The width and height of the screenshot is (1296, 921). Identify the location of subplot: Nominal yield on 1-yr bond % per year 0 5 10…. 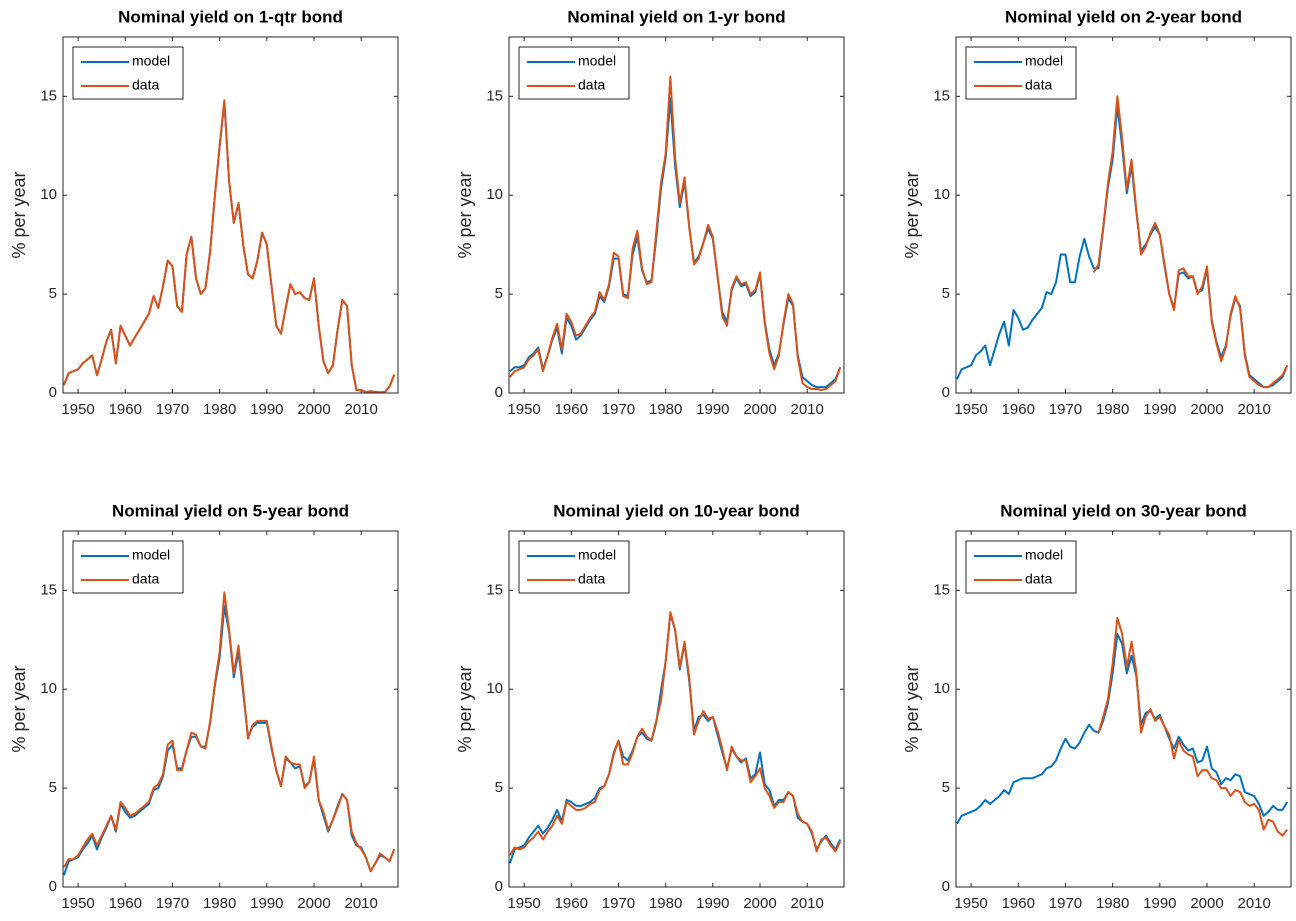
(650, 212).